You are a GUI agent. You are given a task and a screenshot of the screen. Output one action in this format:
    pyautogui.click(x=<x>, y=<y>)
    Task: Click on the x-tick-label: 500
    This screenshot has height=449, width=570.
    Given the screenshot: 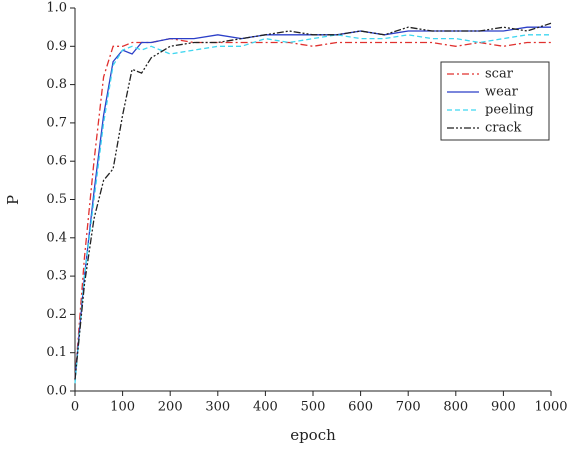 What is the action you would take?
    pyautogui.click(x=313, y=407)
    